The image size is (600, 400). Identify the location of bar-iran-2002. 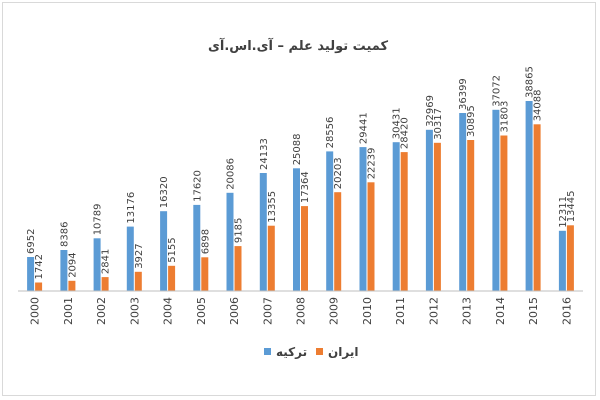
(105, 284).